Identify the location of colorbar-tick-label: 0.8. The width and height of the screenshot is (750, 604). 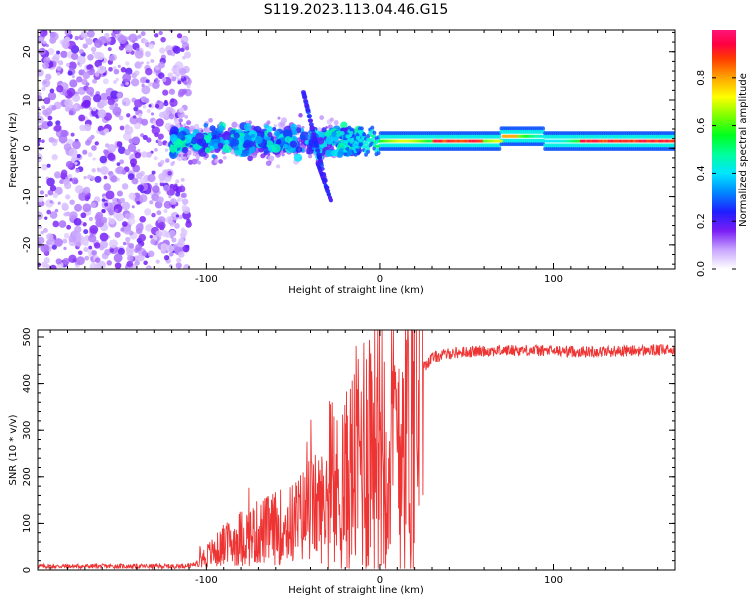
(701, 78).